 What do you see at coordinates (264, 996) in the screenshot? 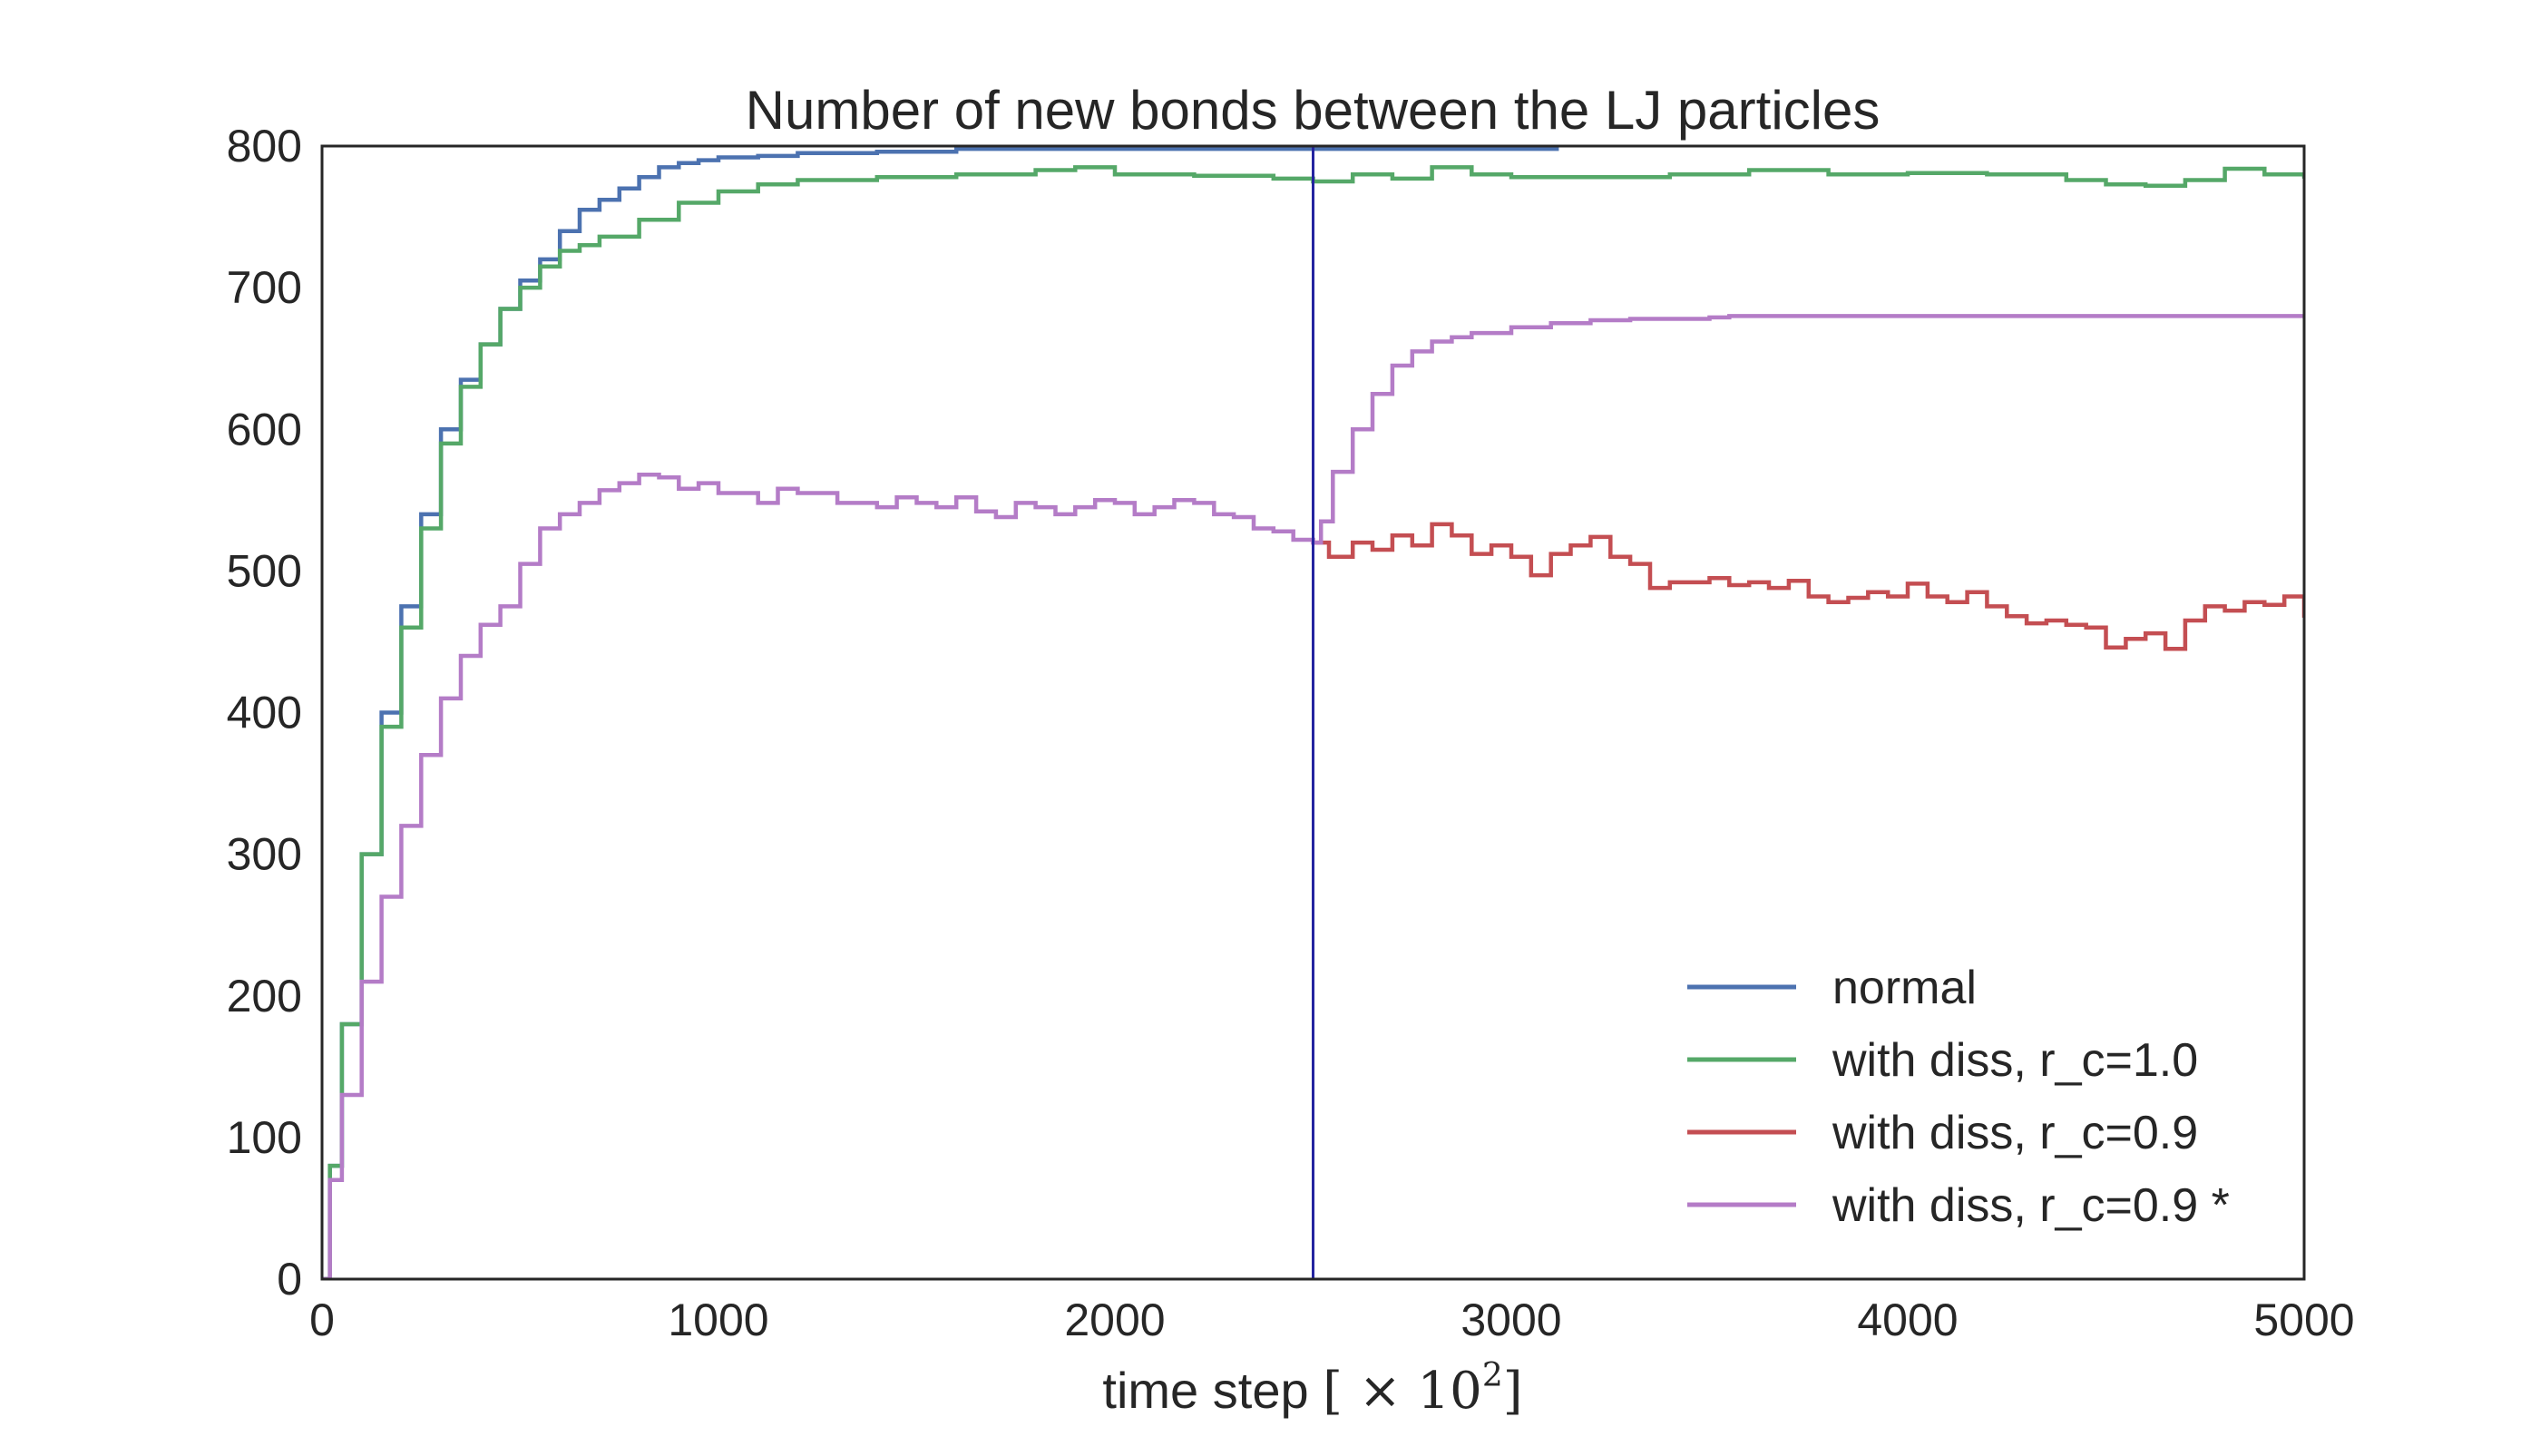
I see `y-tick-label: 200` at bounding box center [264, 996].